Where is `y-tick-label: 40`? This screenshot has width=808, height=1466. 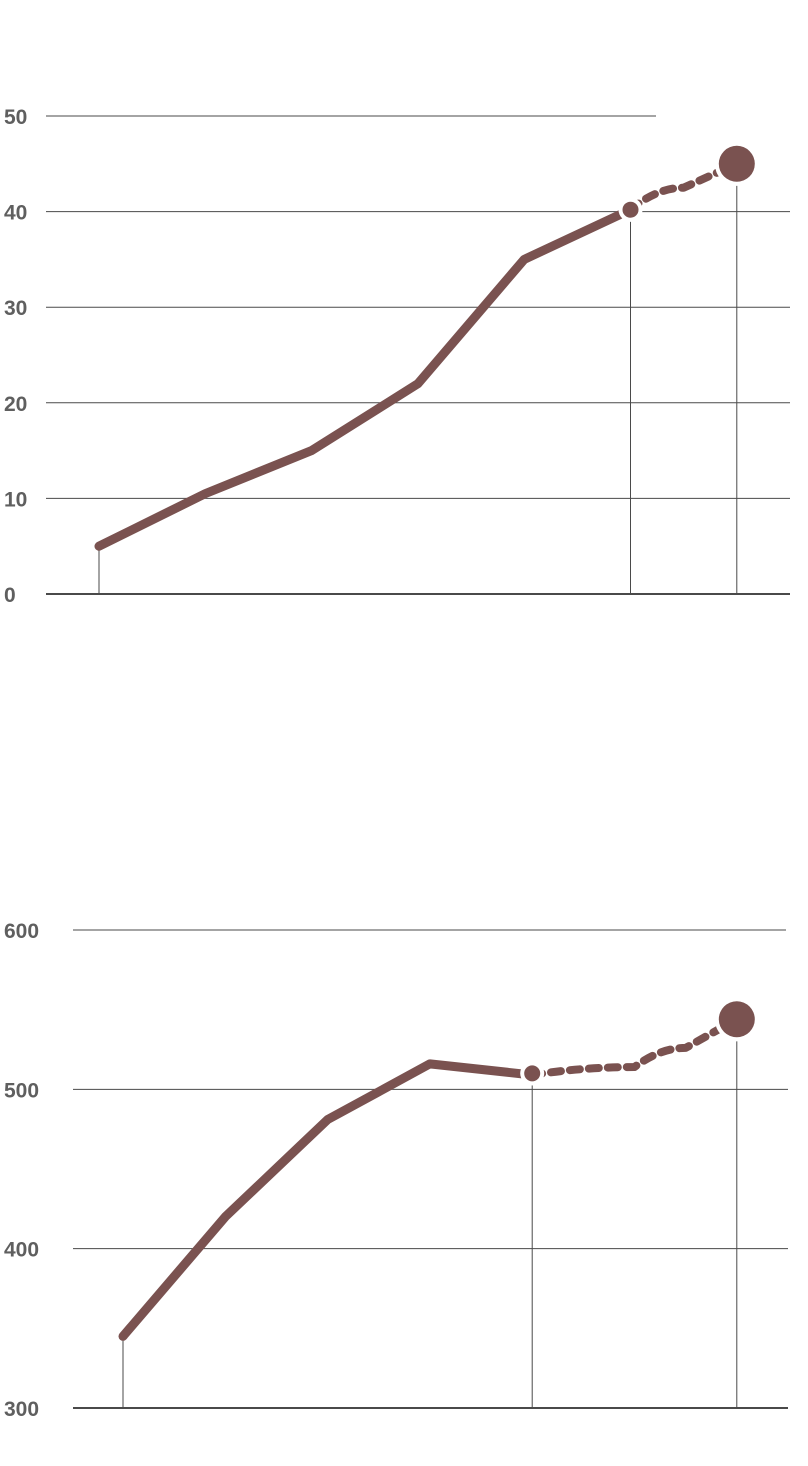
y-tick-label: 40 is located at coordinates (15, 213).